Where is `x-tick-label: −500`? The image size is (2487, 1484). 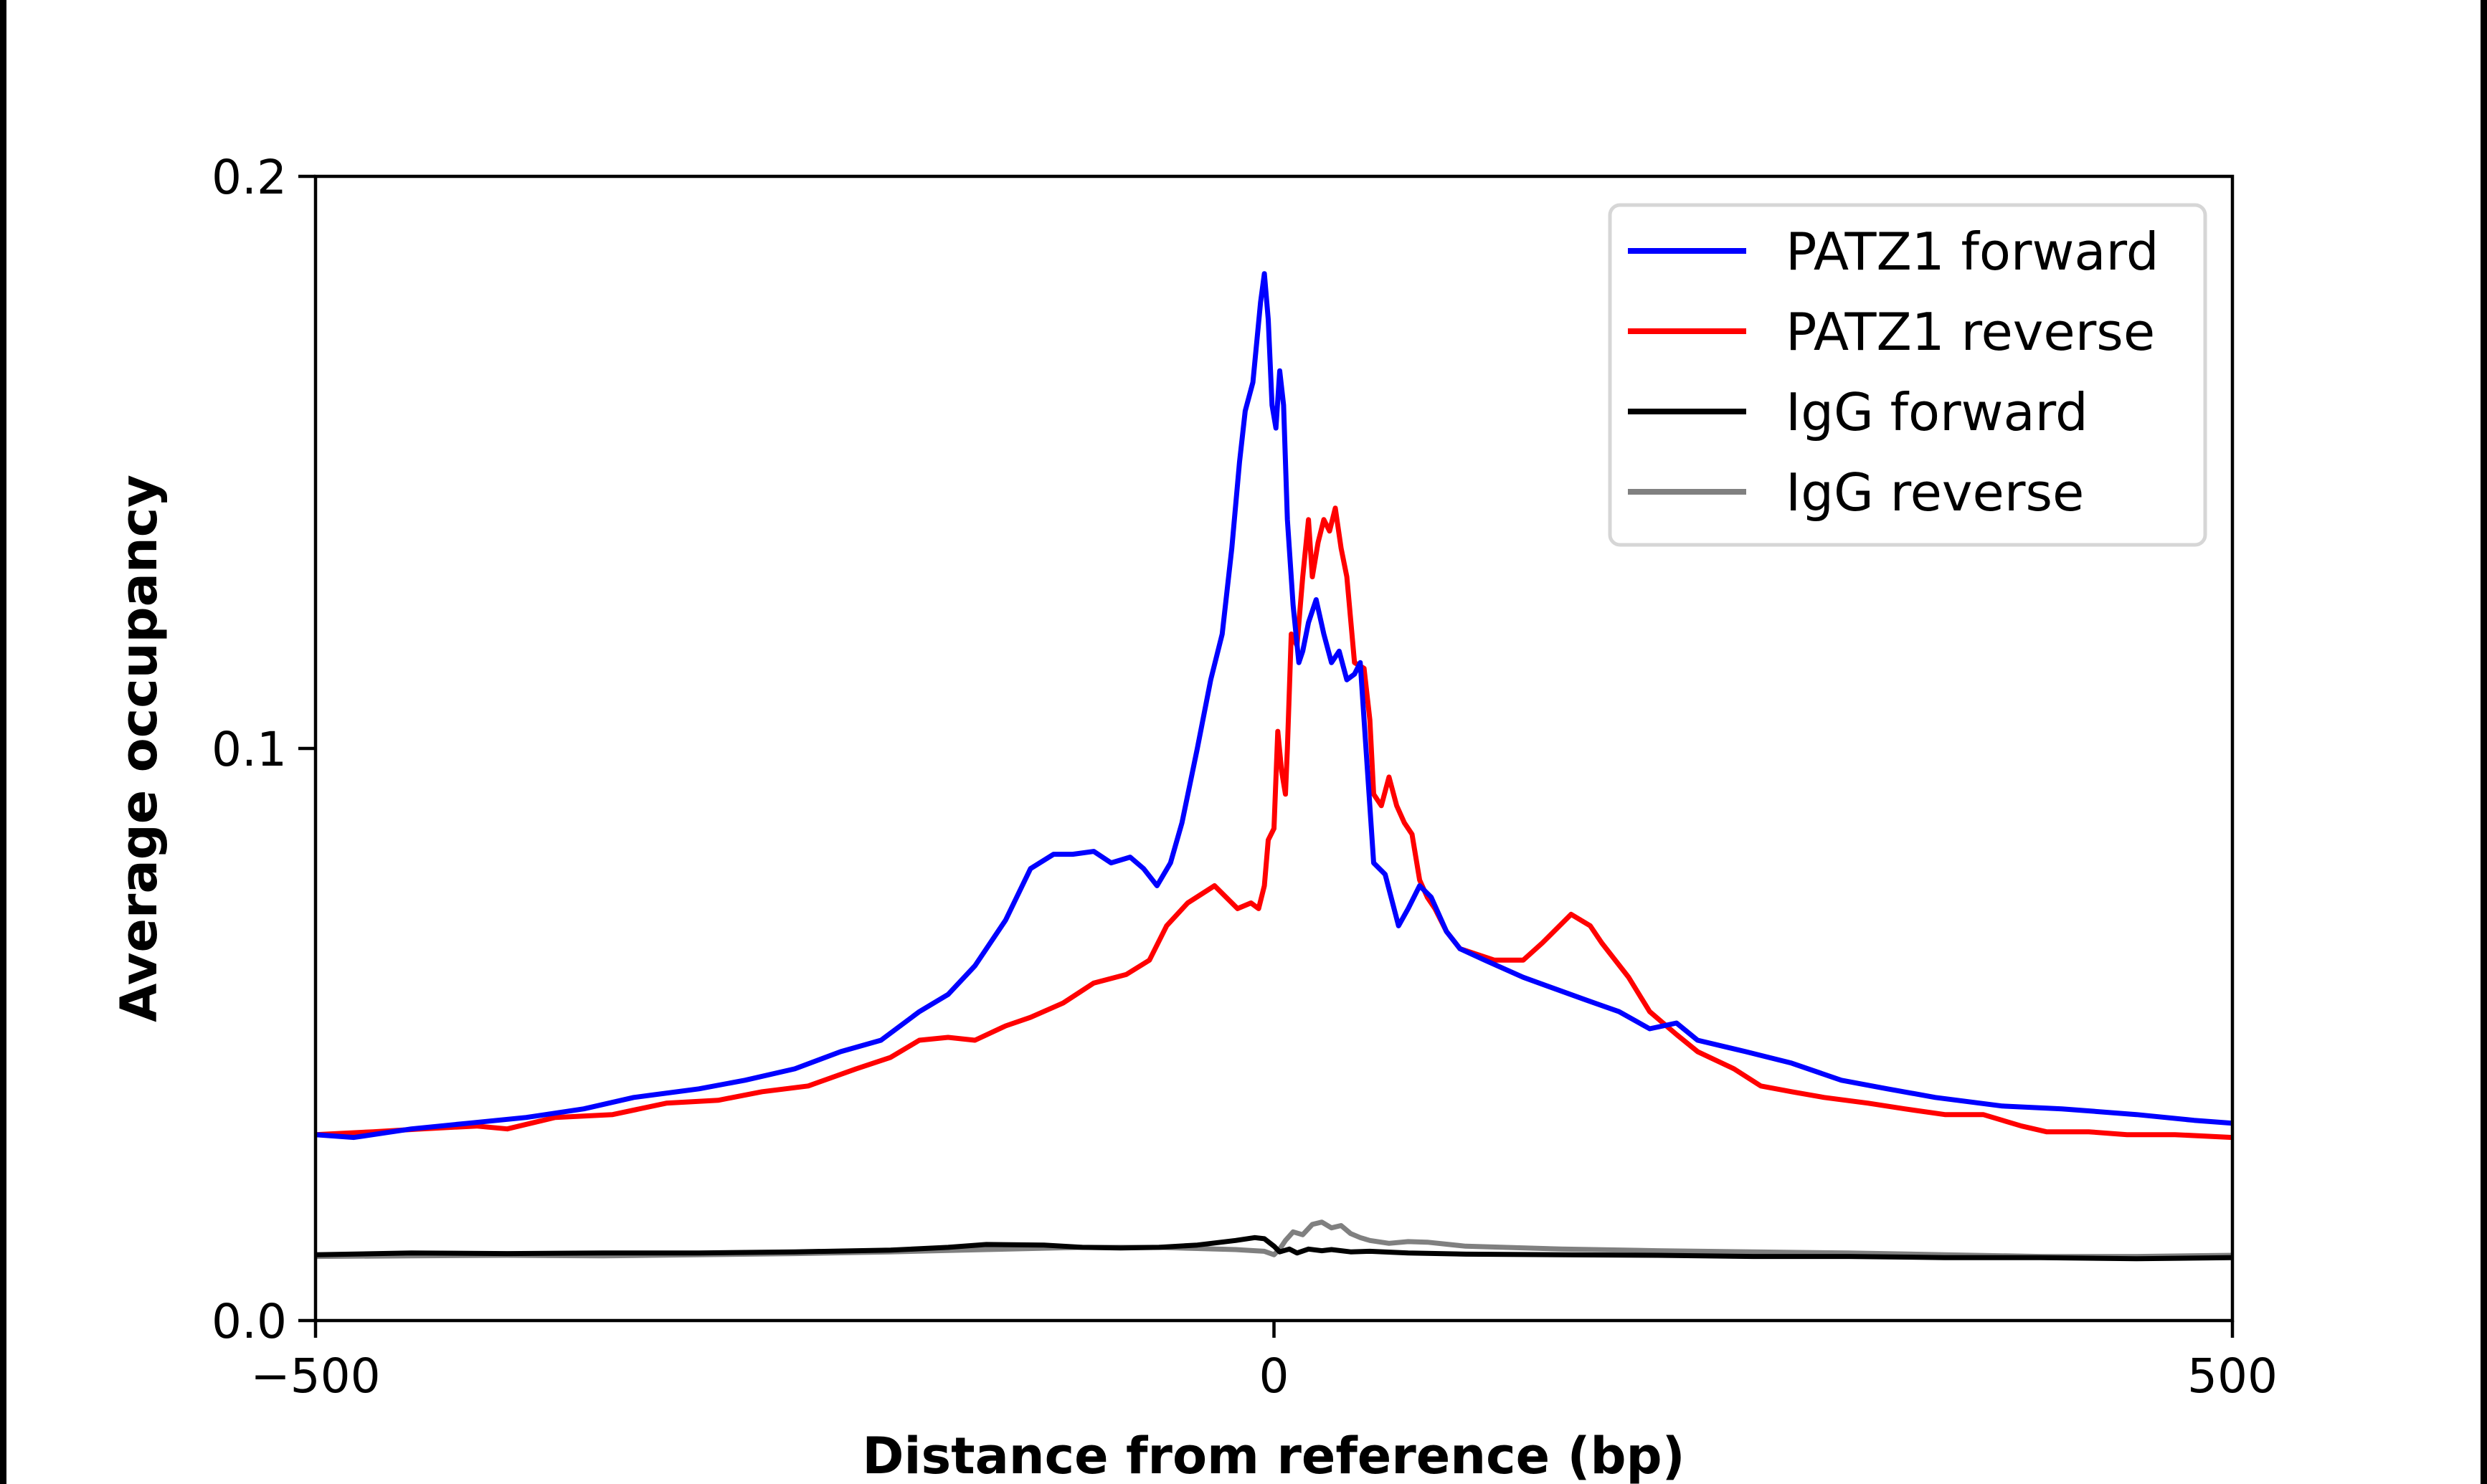
x-tick-label: −500 is located at coordinates (315, 1377).